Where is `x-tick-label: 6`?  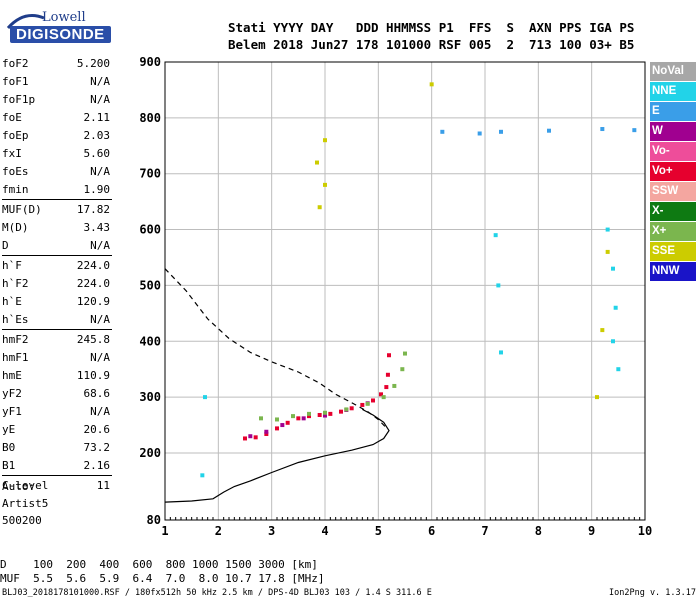 x-tick-label: 6 is located at coordinates (431, 531).